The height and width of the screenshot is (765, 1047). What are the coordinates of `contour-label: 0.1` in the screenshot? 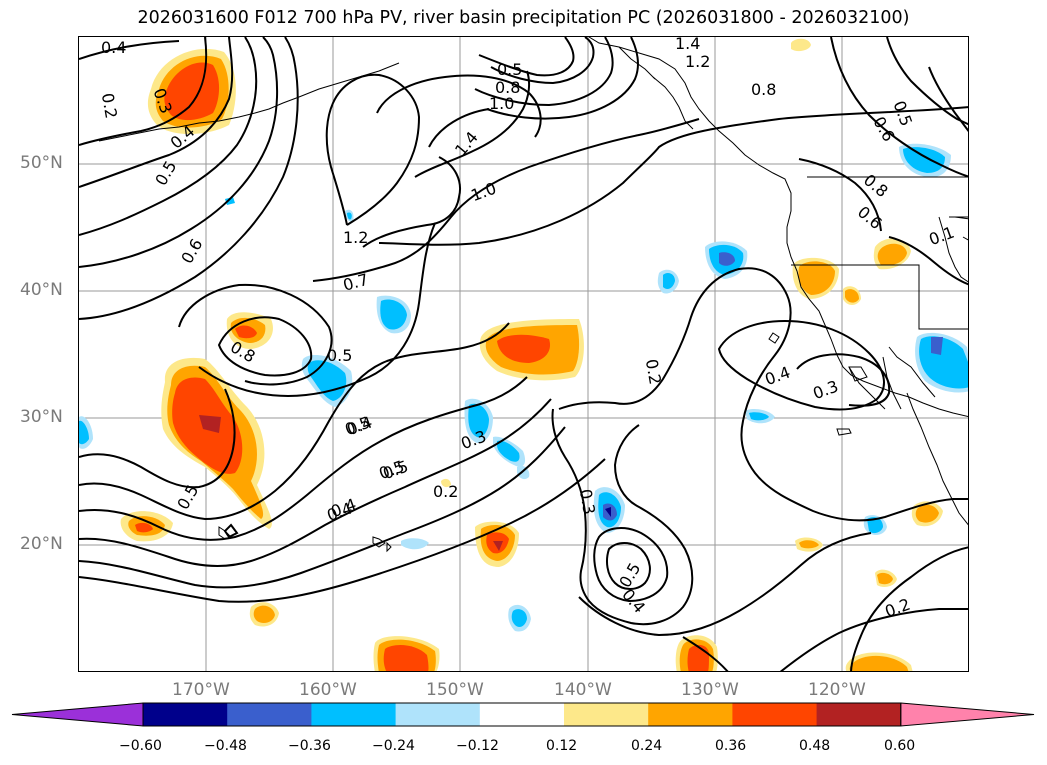 It's located at (941, 236).